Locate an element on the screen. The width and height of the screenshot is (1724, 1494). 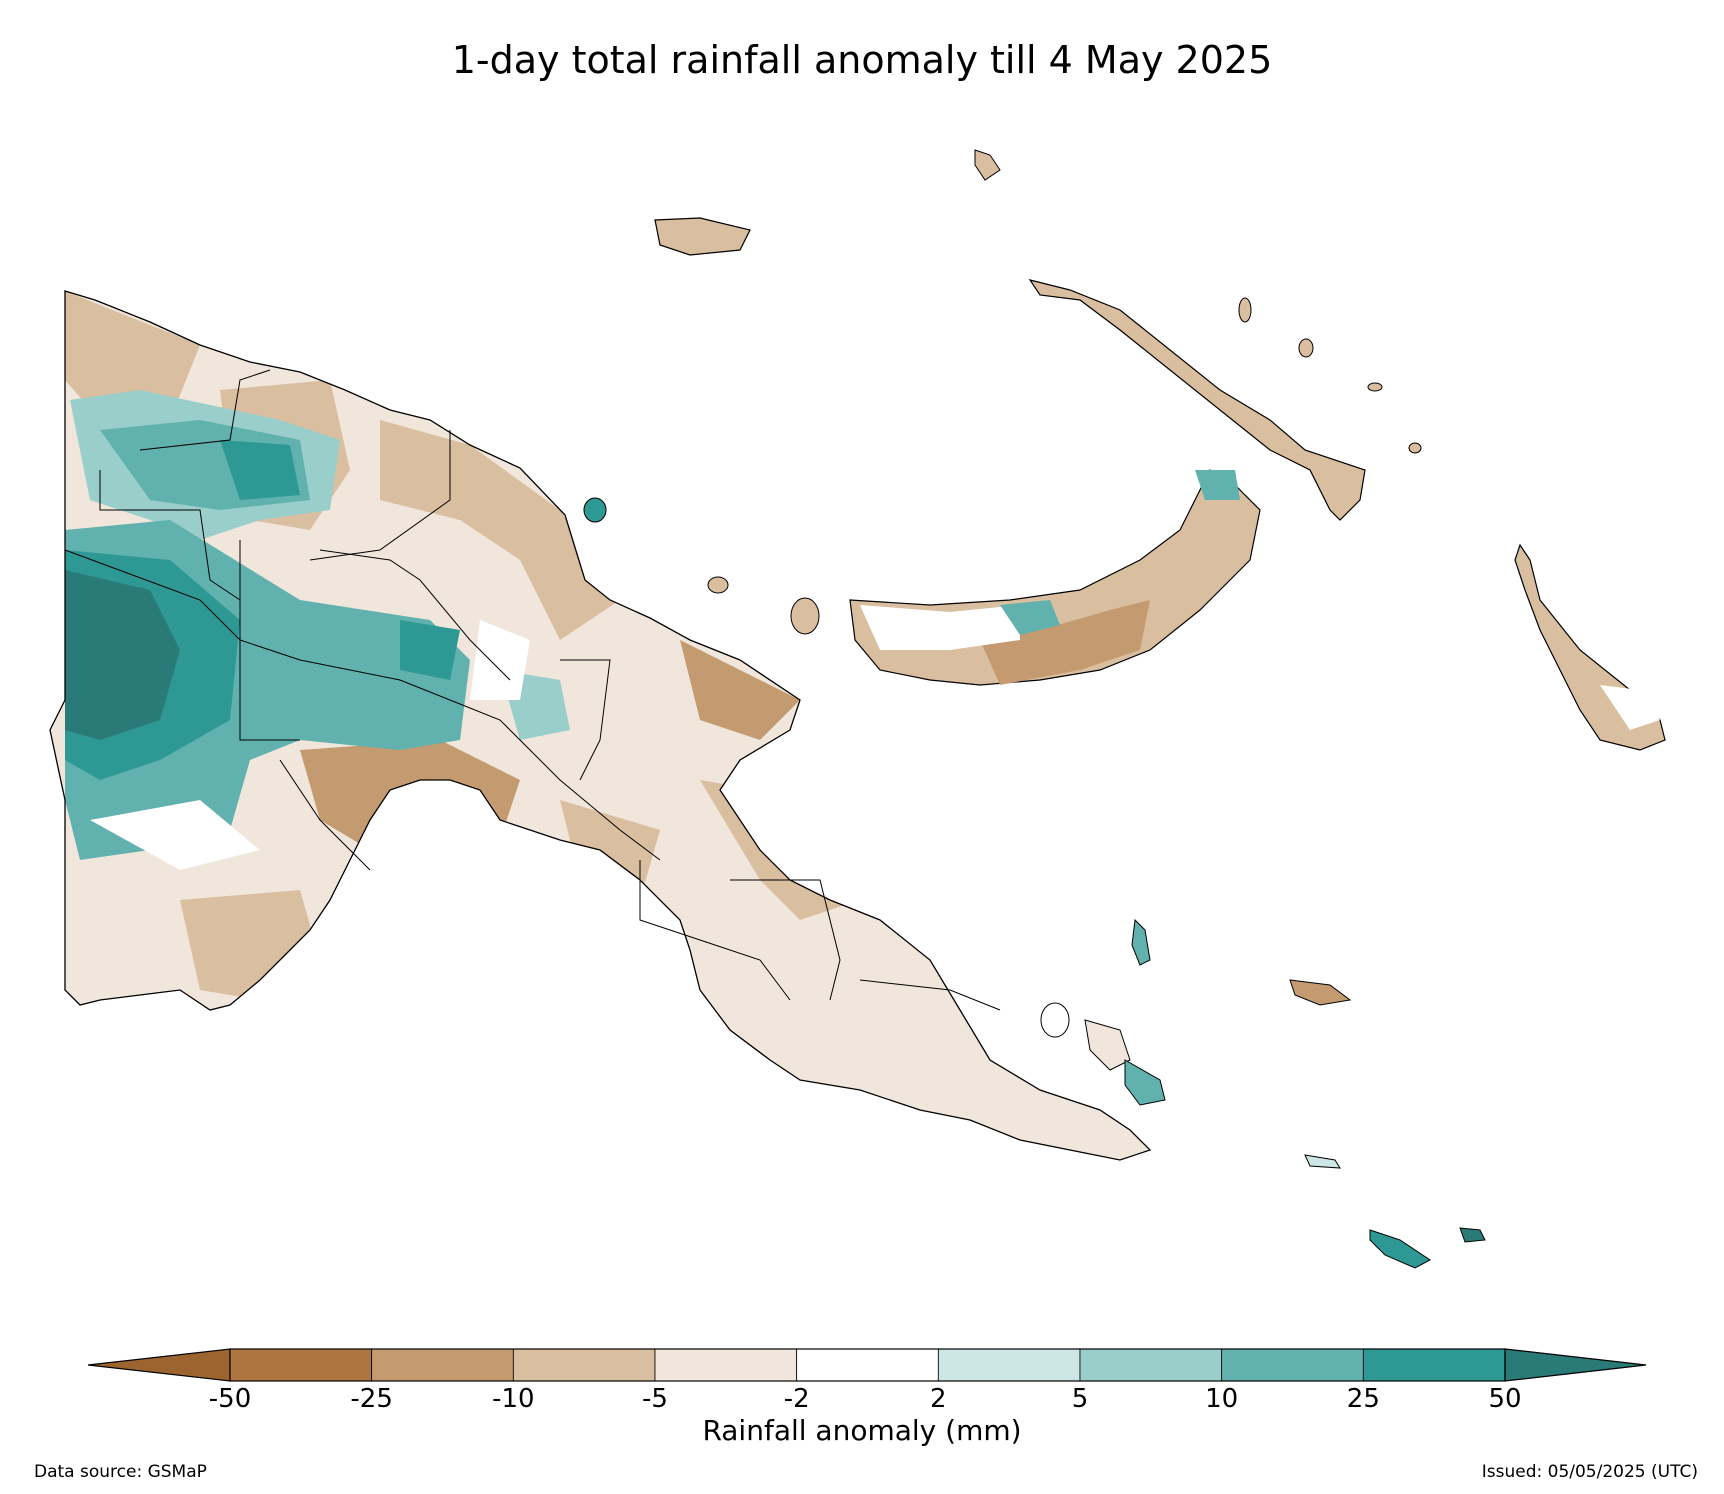
new-britain-wet-patch is located at coordinates (1030, 617).